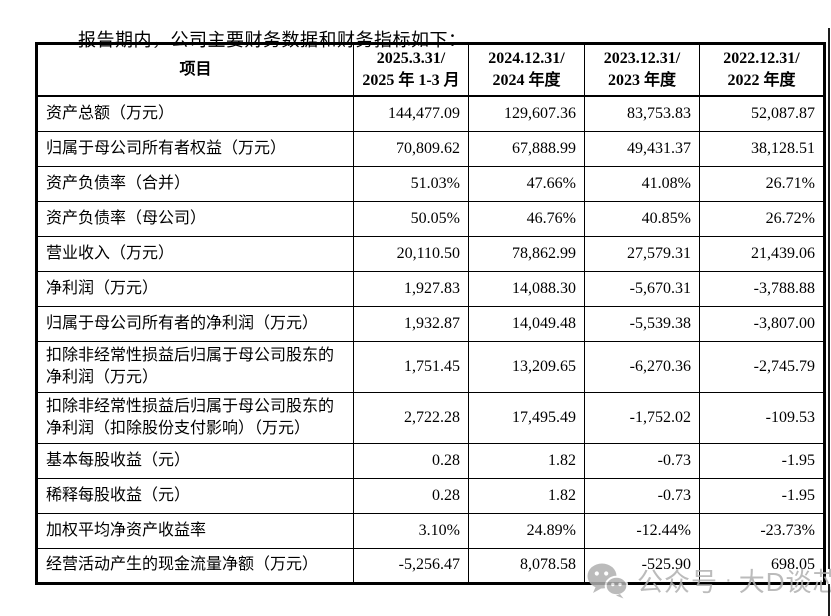 The height and width of the screenshot is (616, 831). I want to click on row-value: -3,807.00, so click(762, 323).